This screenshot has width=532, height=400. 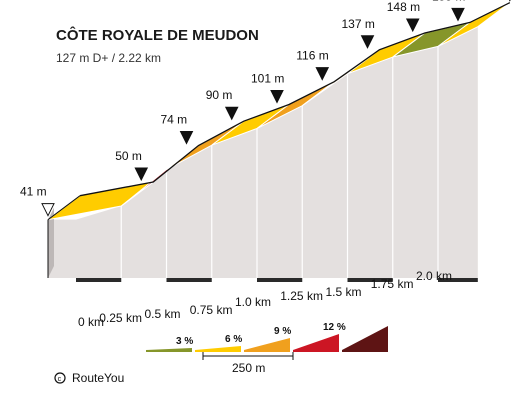 I want to click on elevation-label: 137 m, so click(x=358, y=24).